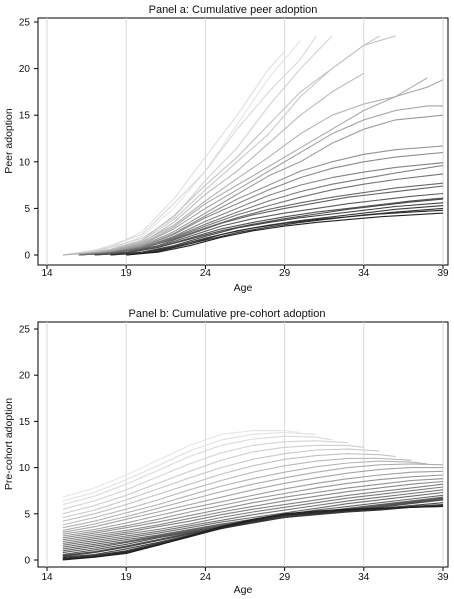 The height and width of the screenshot is (599, 454). What do you see at coordinates (364, 273) in the screenshot?
I see `panel-a-xtick-label: 34` at bounding box center [364, 273].